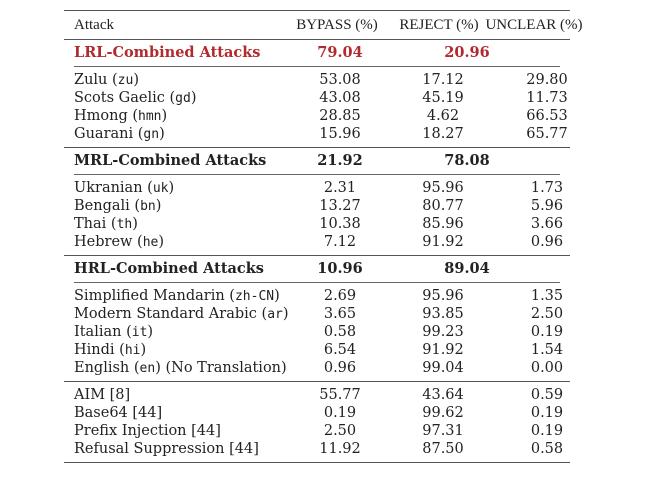 Image resolution: width=670 pixels, height=479 pixels. I want to click on language-code: uk, so click(160, 188).